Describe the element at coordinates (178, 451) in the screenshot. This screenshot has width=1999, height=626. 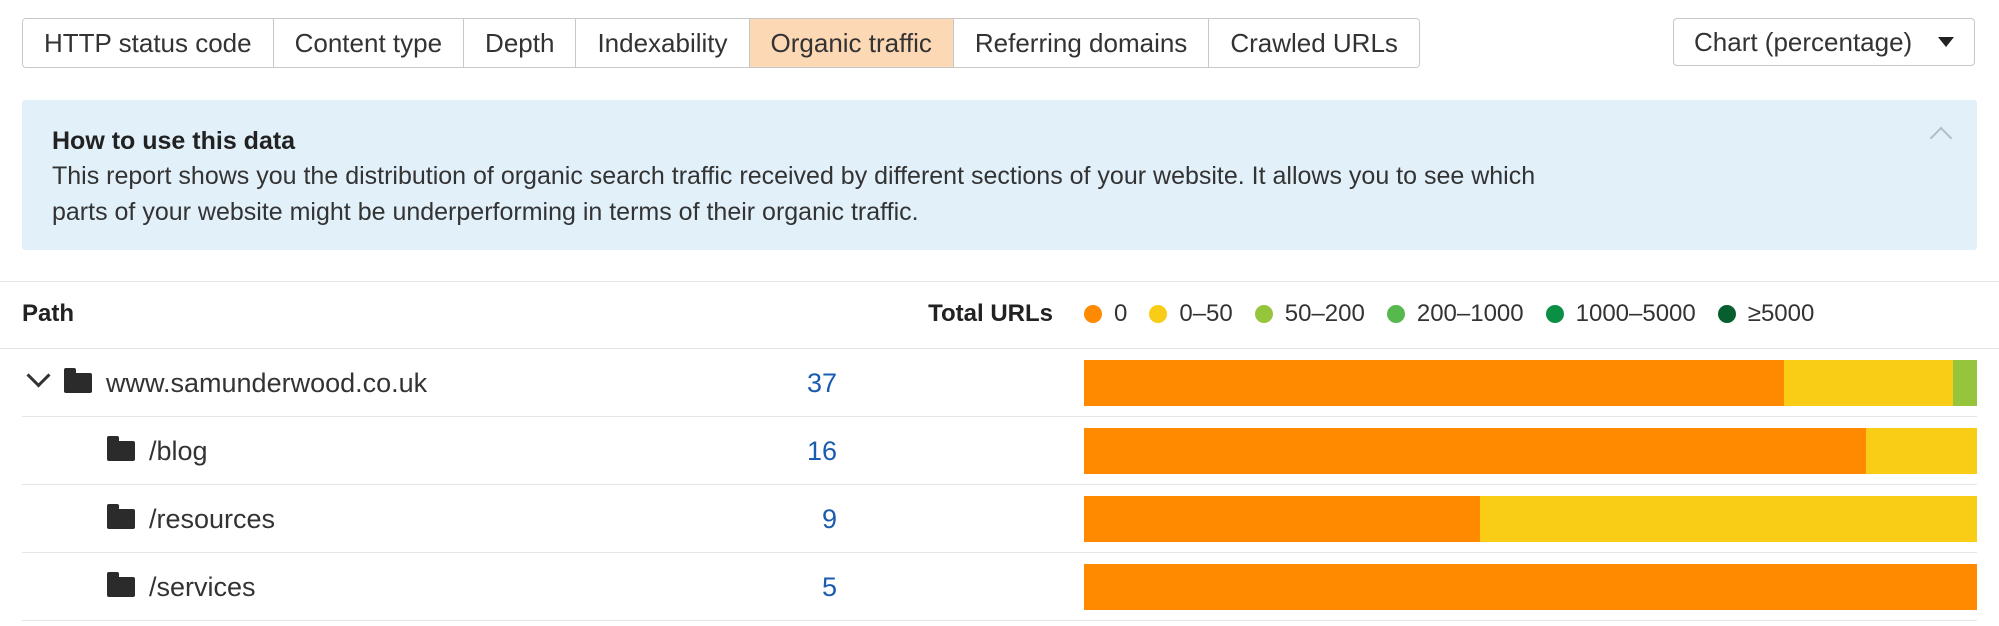
I see `path-label: /blog` at that location.